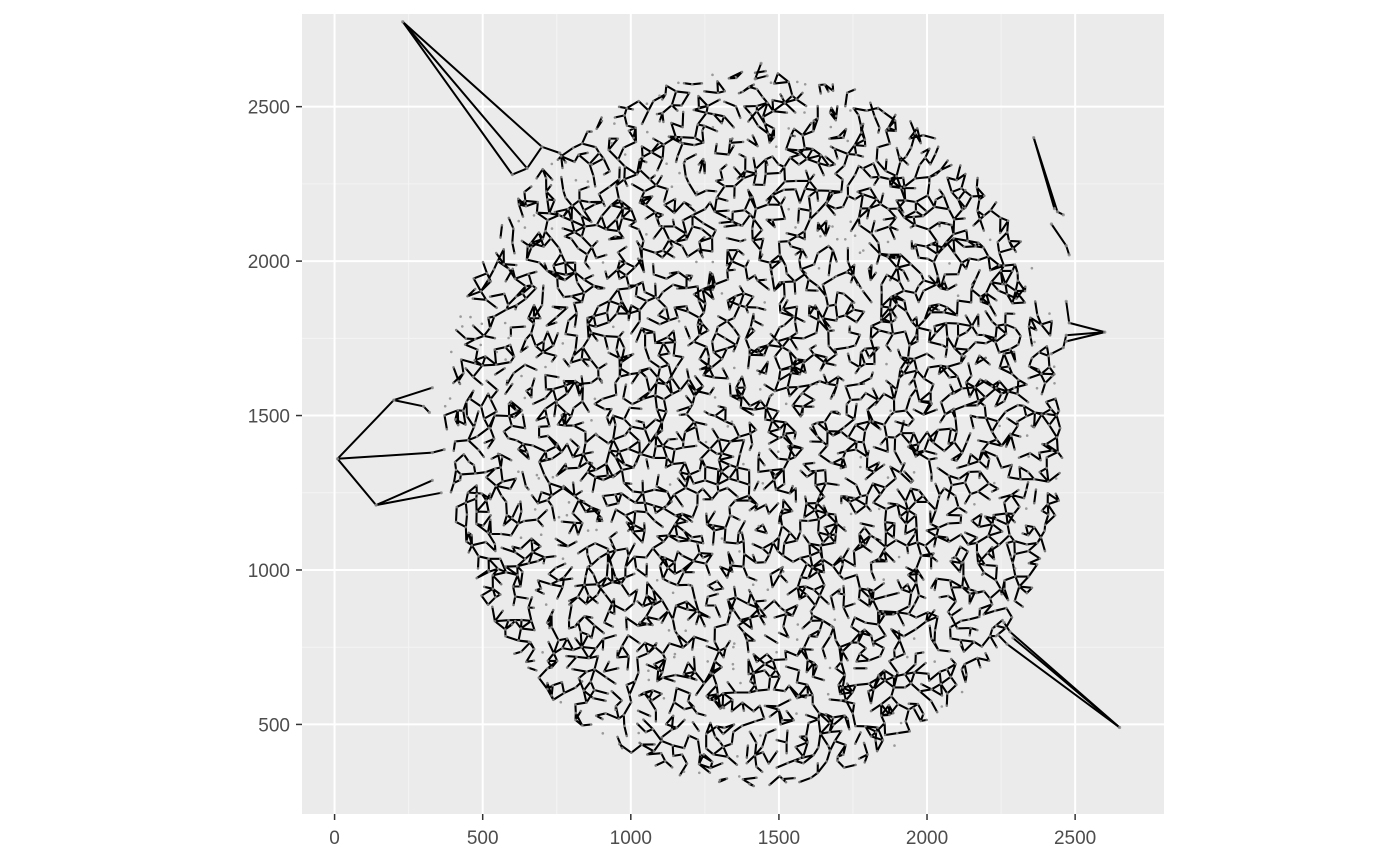 The width and height of the screenshot is (1400, 866). I want to click on y-tick-label: 2000, so click(269, 262).